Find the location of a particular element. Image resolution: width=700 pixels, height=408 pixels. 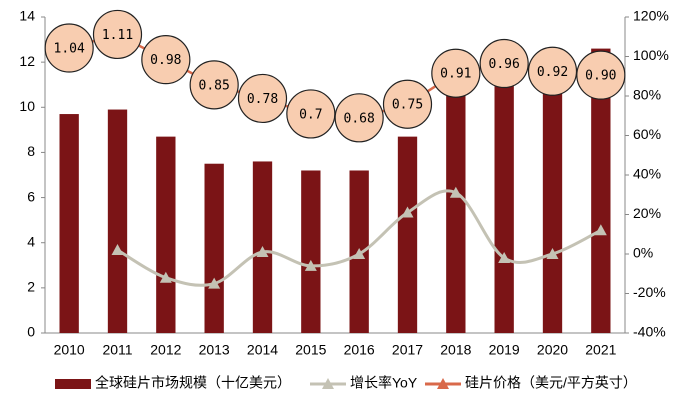

y-tick-label: 12 is located at coordinates (27, 61).